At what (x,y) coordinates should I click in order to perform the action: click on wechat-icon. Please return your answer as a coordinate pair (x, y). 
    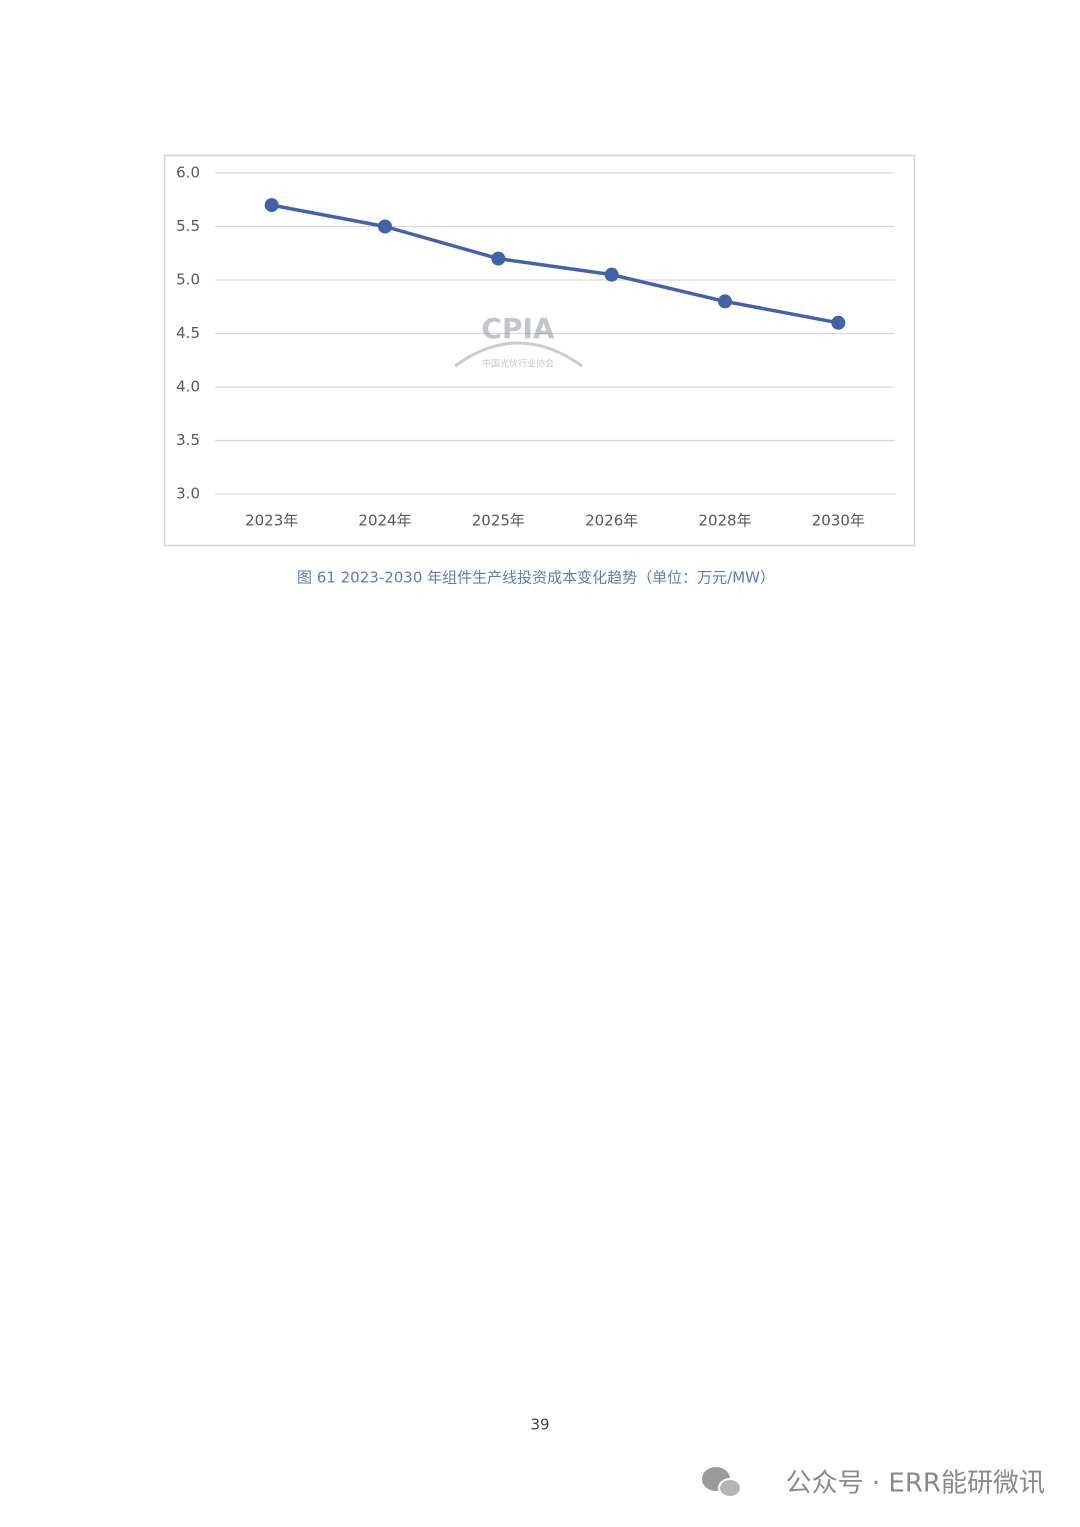
    Looking at the image, I should click on (722, 1482).